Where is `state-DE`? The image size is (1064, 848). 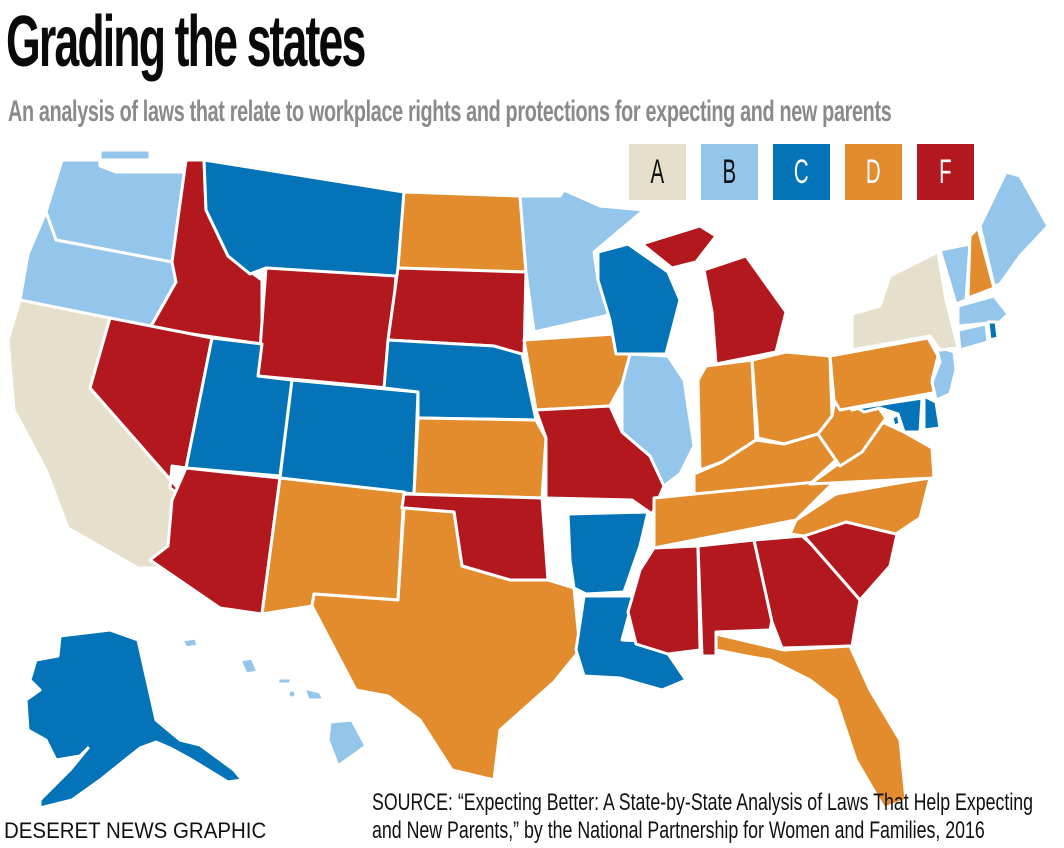 state-DE is located at coordinates (932, 413).